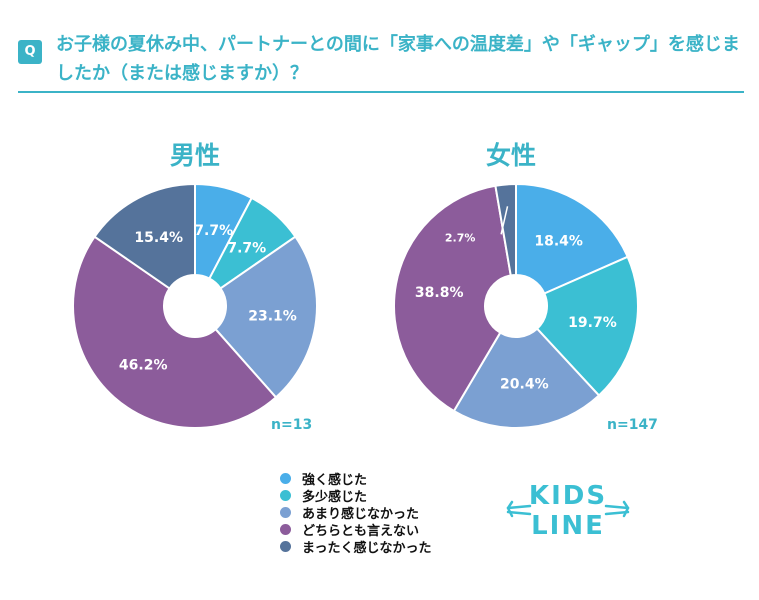 This screenshot has width=759, height=600. Describe the element at coordinates (195, 155) in the screenshot. I see `chart-title-male: 男性` at that location.